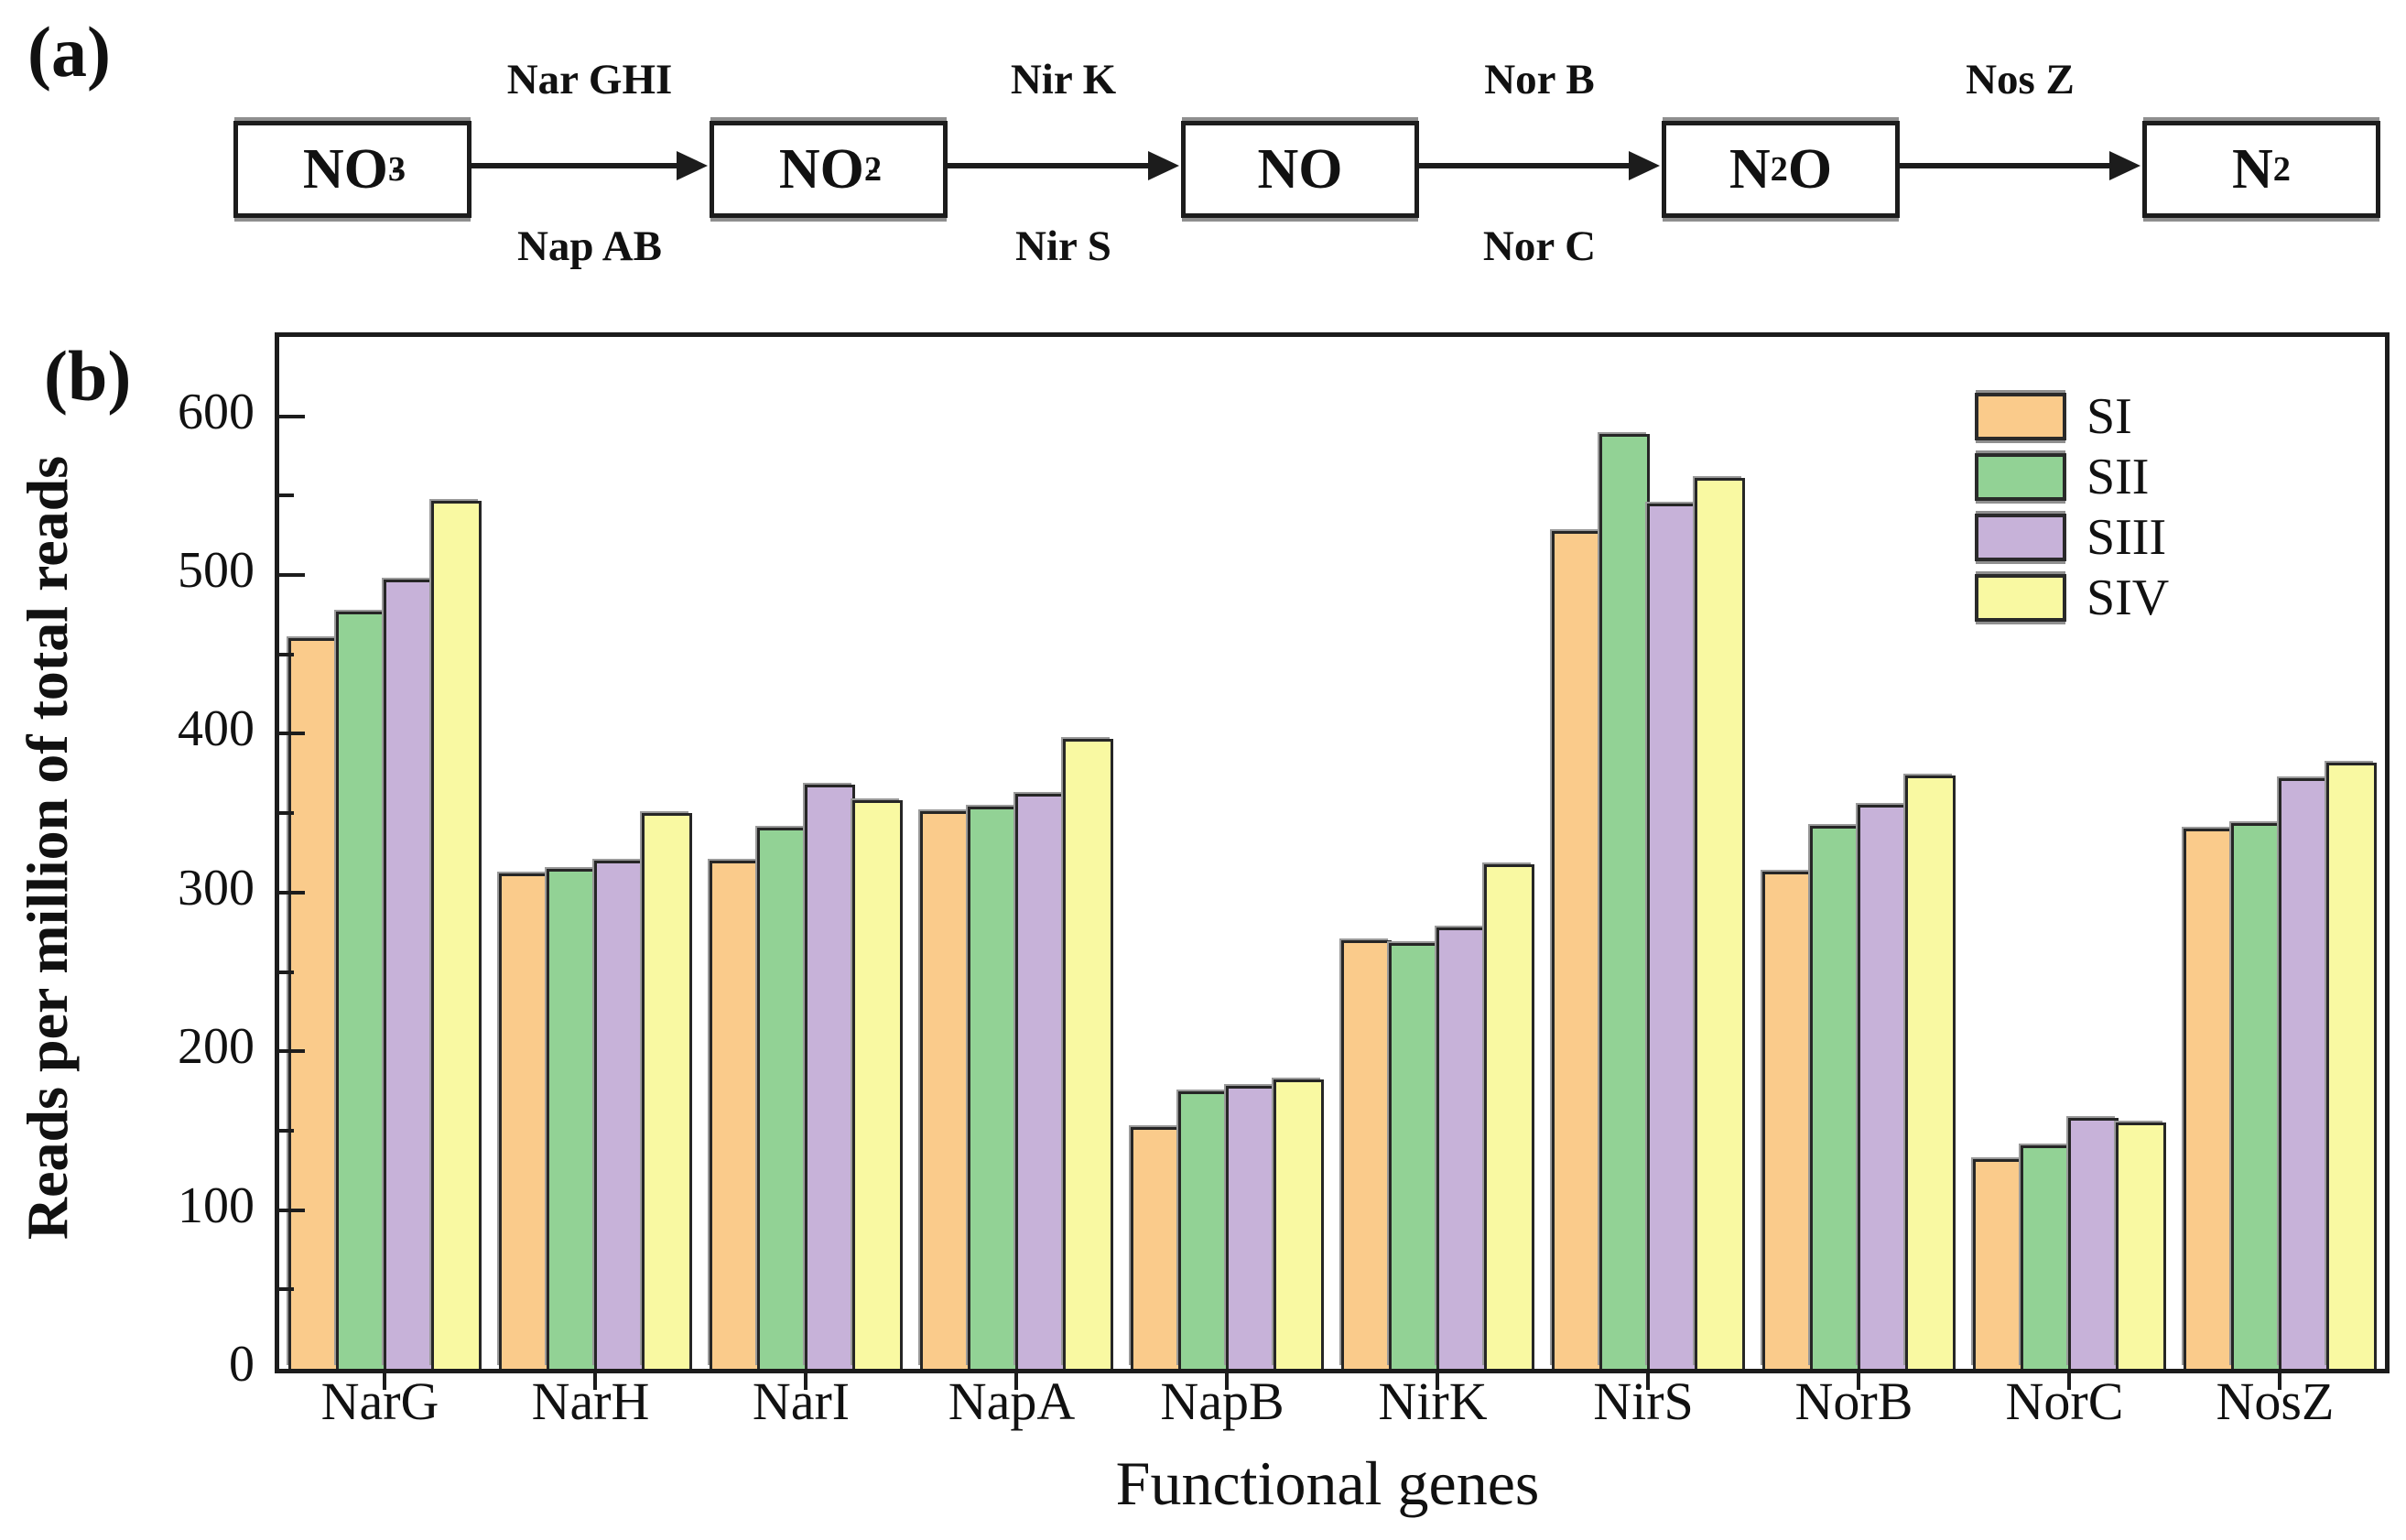  Describe the element at coordinates (216, 411) in the screenshot. I see `y-axis-tick-label: 600` at that location.